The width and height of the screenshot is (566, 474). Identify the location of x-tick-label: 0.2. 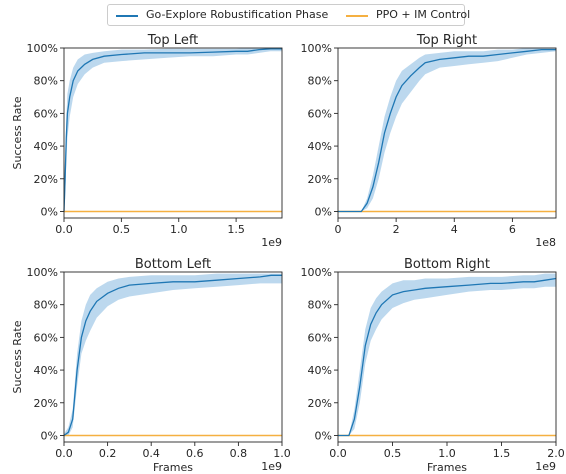
(108, 453).